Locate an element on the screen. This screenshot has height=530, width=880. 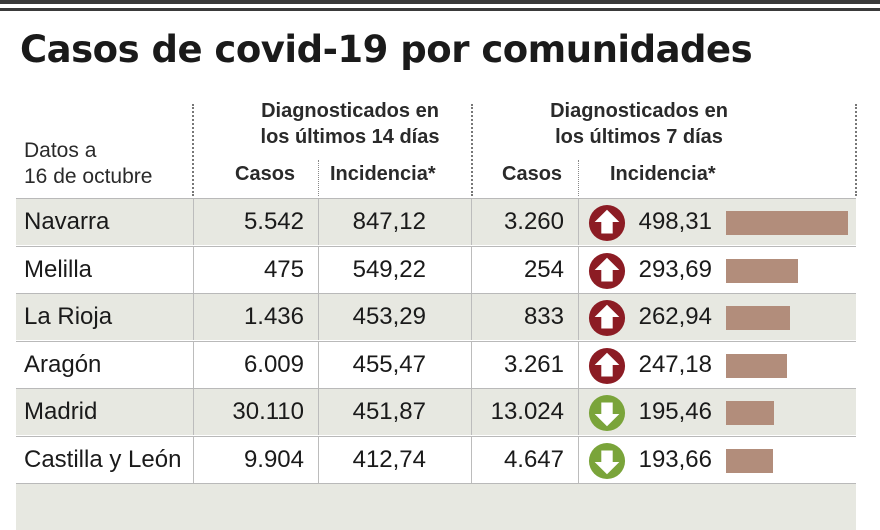
incidencia-14-days: 455,47 is located at coordinates (389, 364).